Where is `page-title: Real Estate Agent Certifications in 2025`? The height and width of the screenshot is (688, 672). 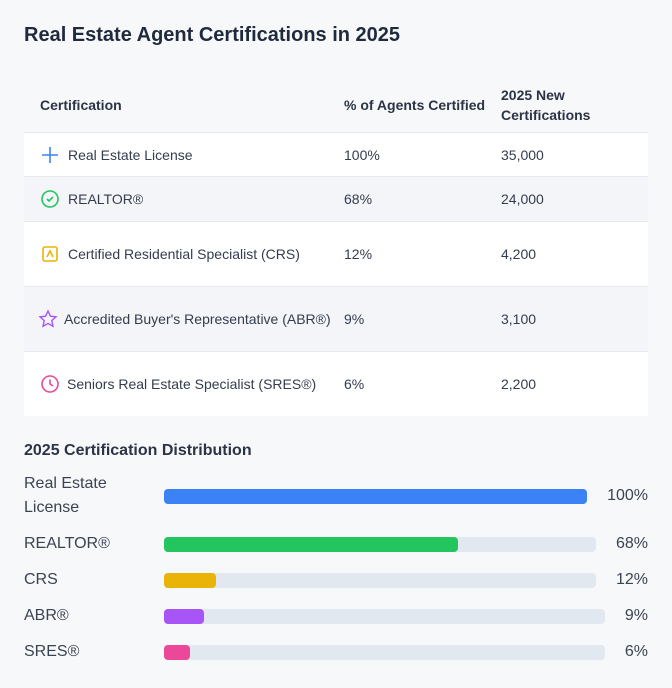
page-title: Real Estate Agent Certifications in 2025 is located at coordinates (212, 35).